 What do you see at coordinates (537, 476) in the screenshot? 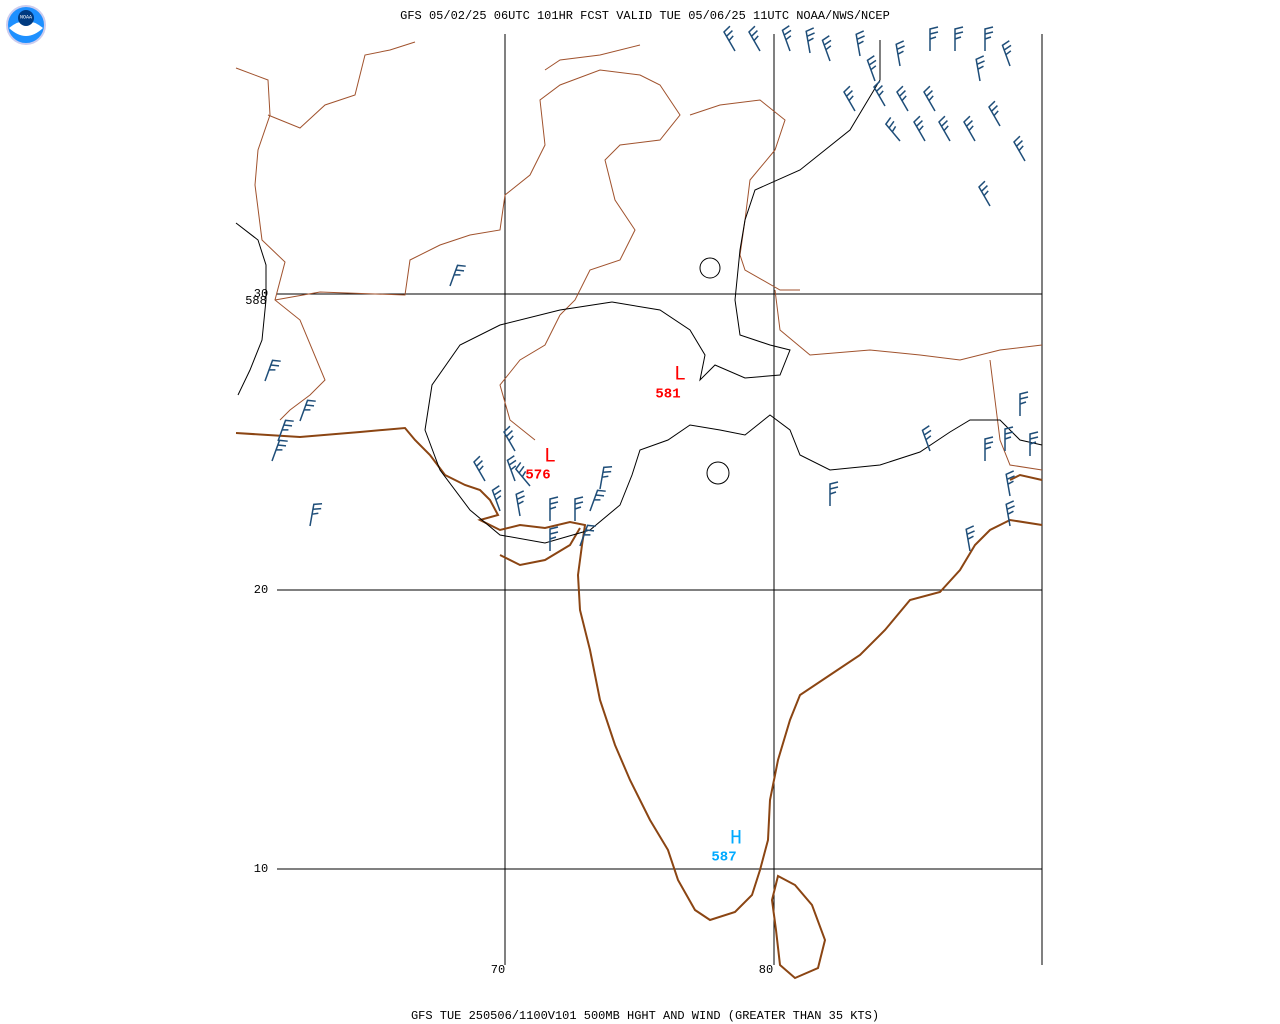
I see `low-value: 576` at bounding box center [537, 476].